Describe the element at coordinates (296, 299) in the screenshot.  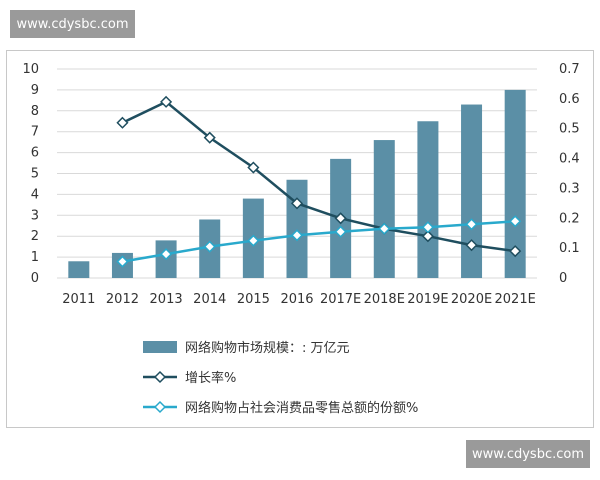
I see `x-tick-label: 2016` at that location.